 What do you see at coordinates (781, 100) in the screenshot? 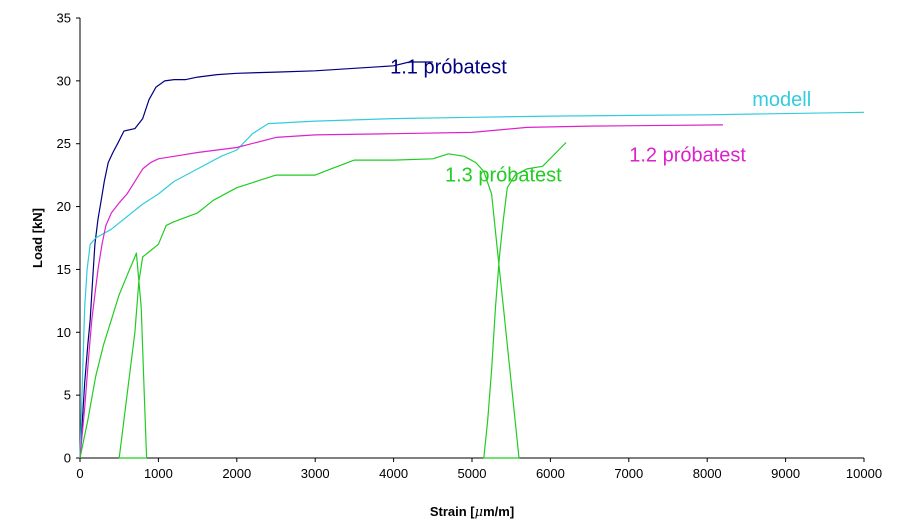
I see `series-label-2: modell` at bounding box center [781, 100].